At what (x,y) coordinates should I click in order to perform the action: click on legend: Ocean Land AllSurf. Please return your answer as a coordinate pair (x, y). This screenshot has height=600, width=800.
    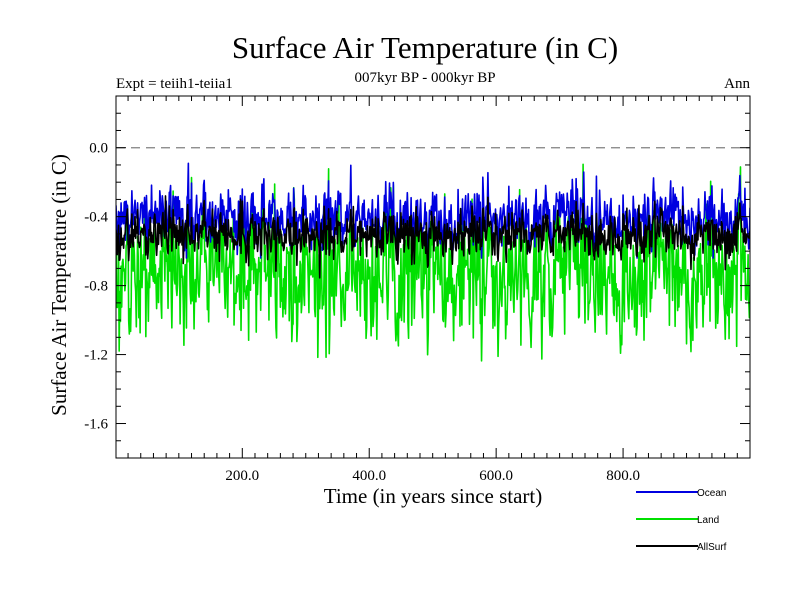
    Looking at the image, I should click on (681, 520).